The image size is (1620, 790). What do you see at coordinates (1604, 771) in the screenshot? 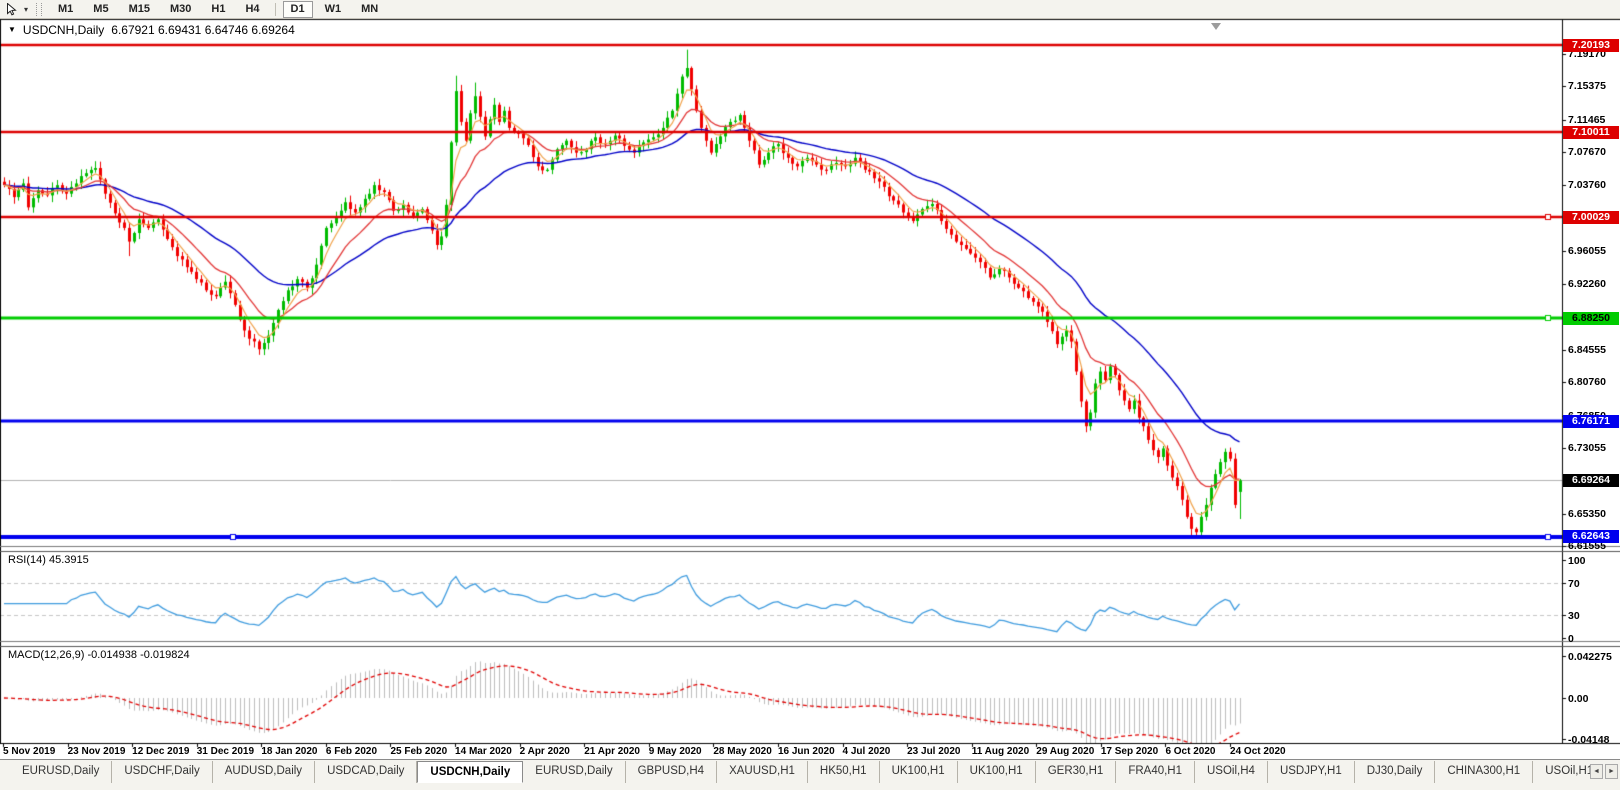
I see `tab-scroll-buttons: ◄ ►` at bounding box center [1604, 771].